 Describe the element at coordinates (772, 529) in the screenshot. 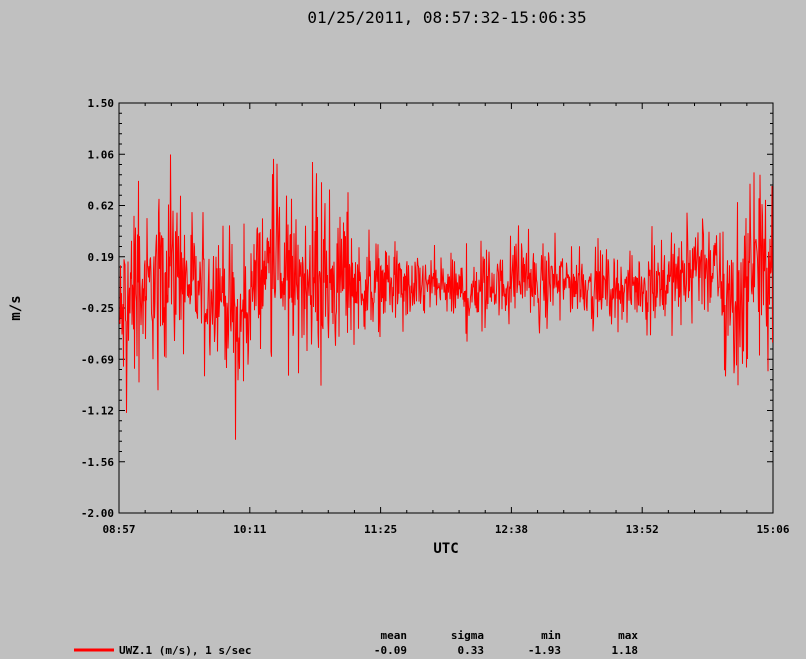

I see `x-tick-label: 15:06` at that location.